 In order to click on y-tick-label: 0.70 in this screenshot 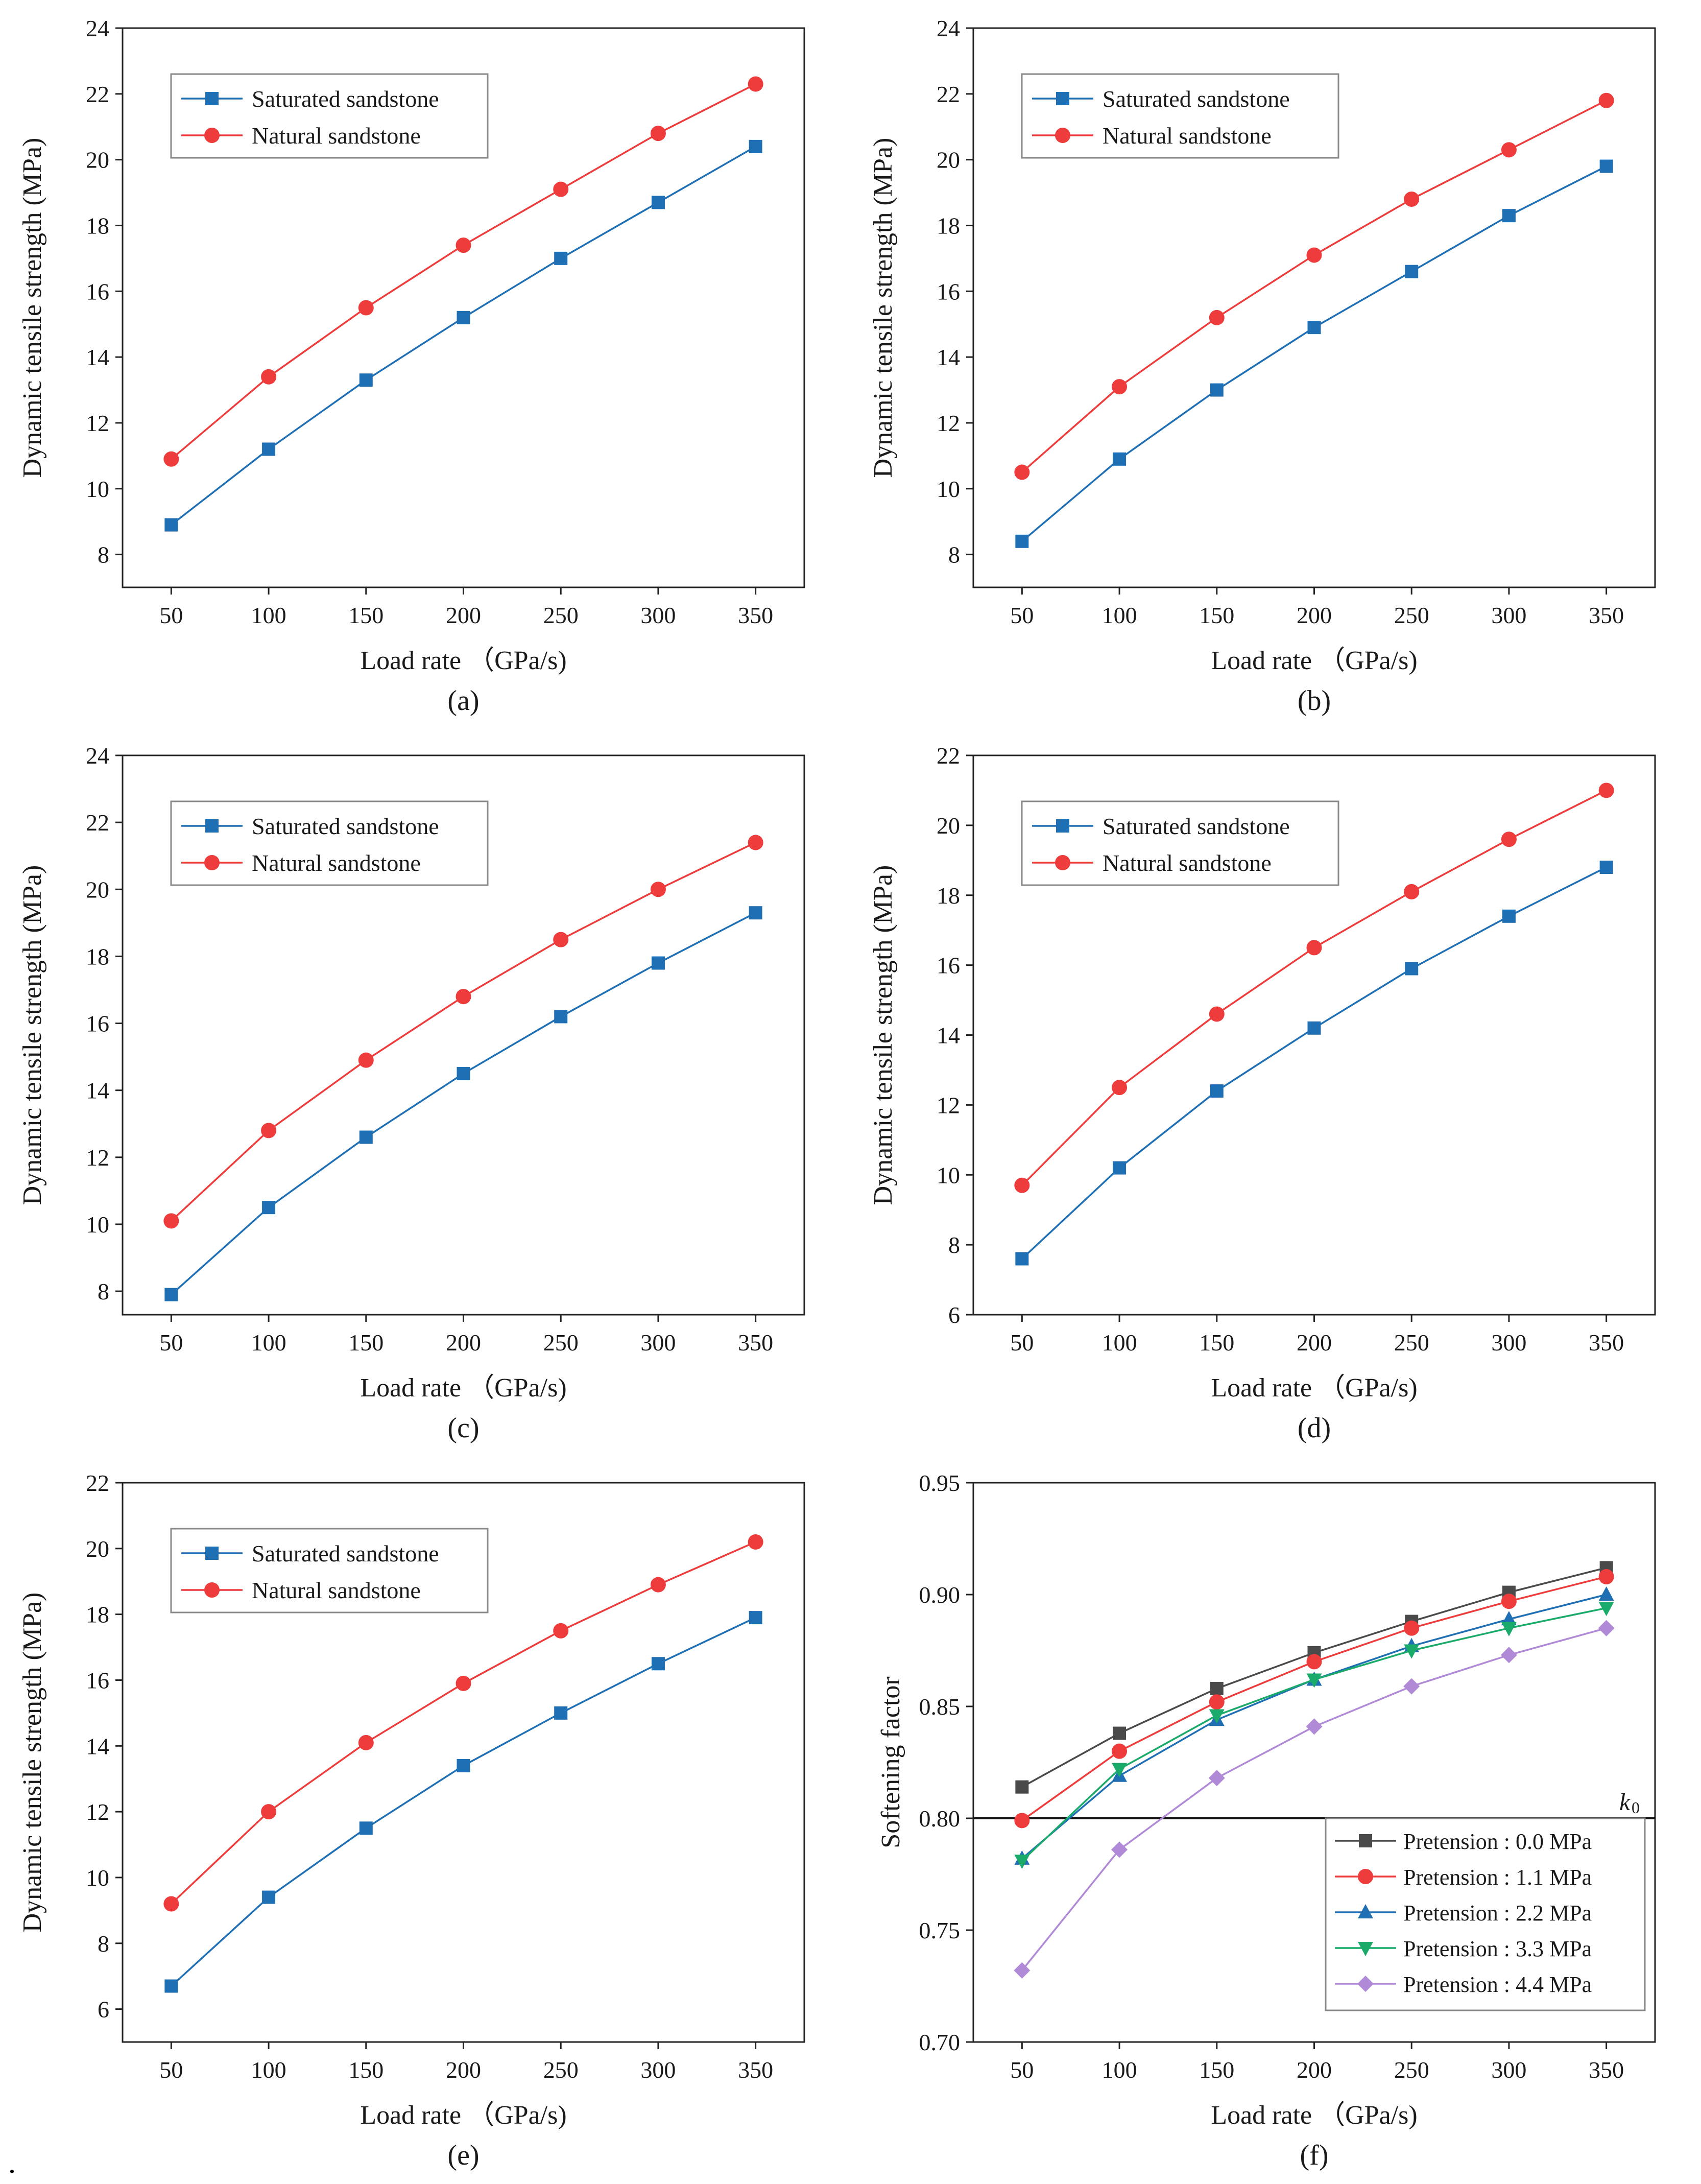, I will do `click(940, 2042)`.